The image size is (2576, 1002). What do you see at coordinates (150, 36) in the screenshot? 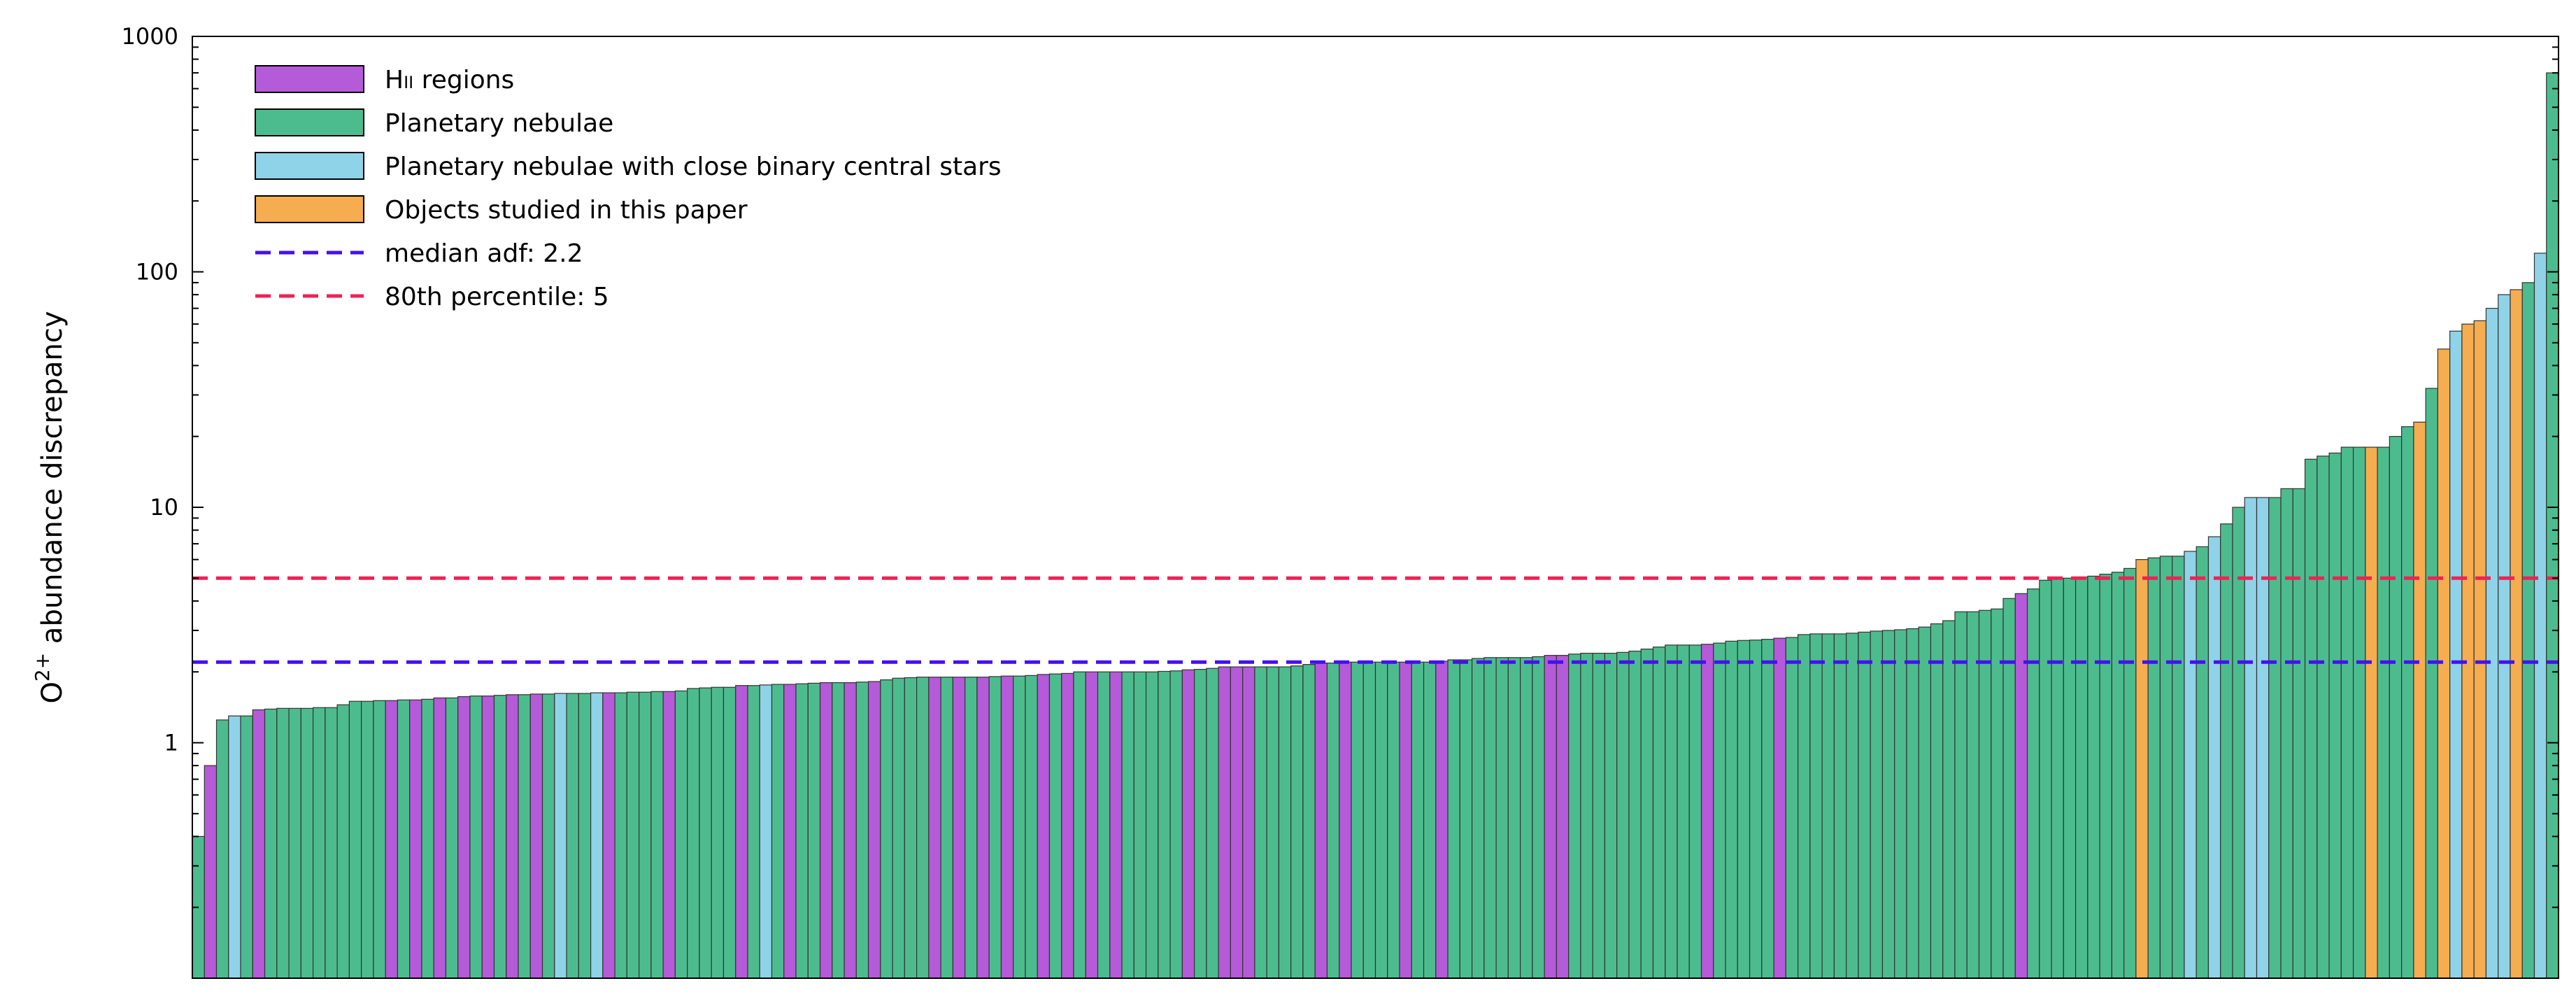
I see `y-tick-label: 1000` at bounding box center [150, 36].